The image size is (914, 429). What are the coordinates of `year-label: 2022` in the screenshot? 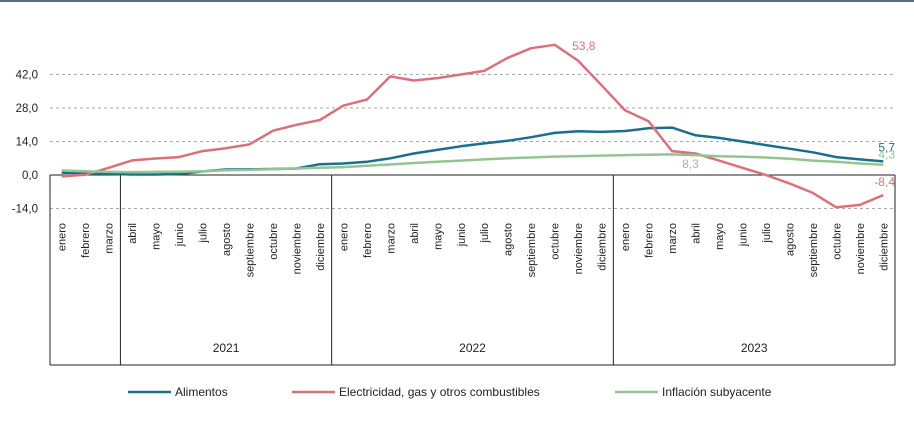 It's located at (472, 348).